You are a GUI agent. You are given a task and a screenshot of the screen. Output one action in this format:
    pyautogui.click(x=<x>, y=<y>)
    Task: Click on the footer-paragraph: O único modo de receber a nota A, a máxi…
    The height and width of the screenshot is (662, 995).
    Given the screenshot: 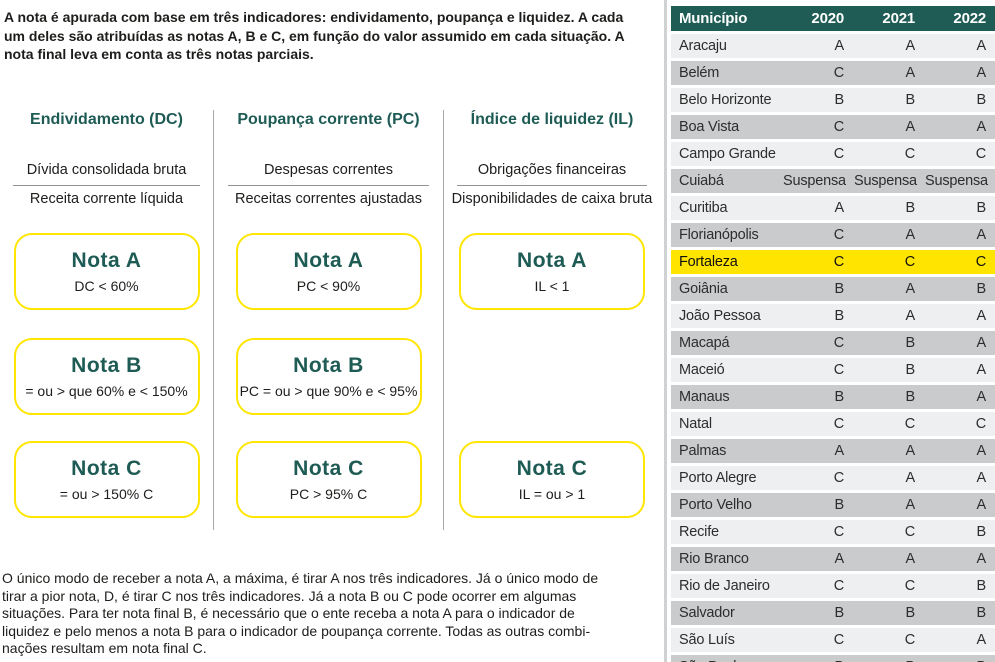 What is the action you would take?
    pyautogui.click(x=330, y=614)
    